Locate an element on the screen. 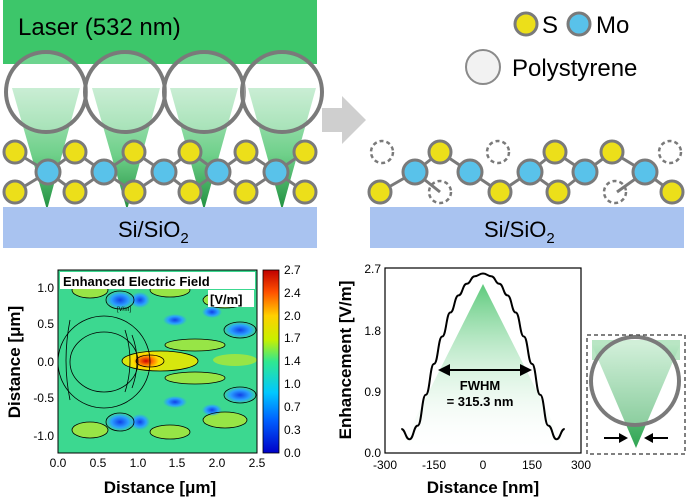 This screenshot has height=501, width=689. map-y-tick: -0.5 is located at coordinates (43, 398).